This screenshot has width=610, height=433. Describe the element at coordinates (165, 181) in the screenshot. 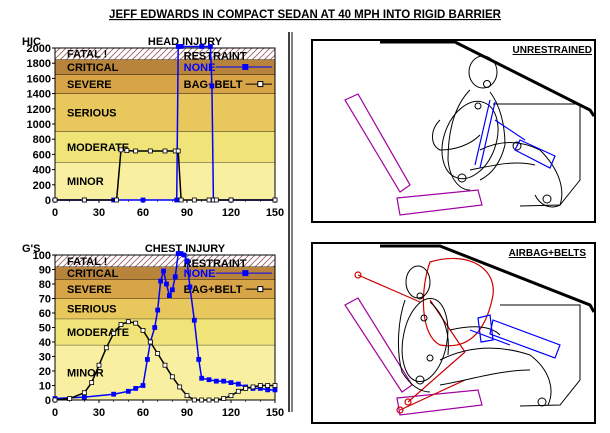

I see `zone-minor` at that location.